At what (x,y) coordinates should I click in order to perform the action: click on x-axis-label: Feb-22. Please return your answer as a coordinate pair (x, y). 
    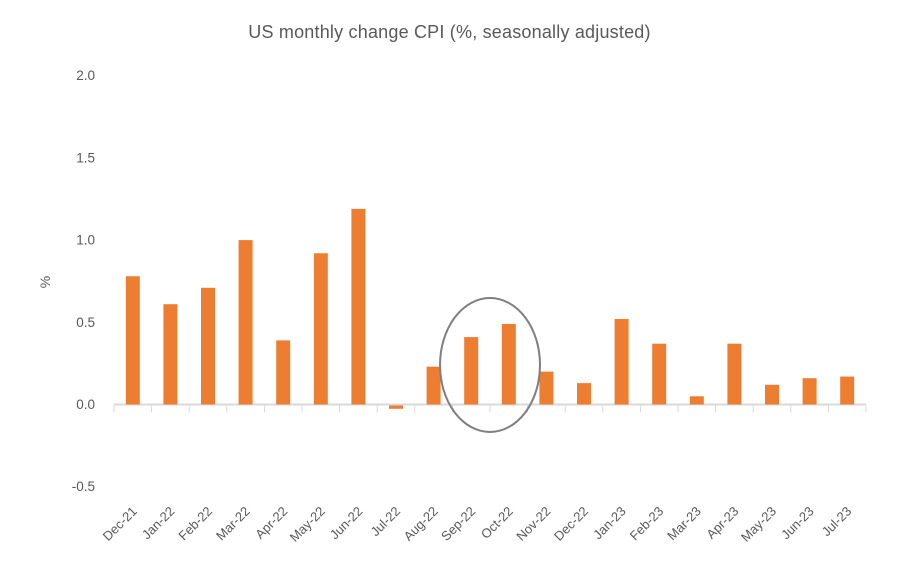
    Looking at the image, I should click on (195, 524).